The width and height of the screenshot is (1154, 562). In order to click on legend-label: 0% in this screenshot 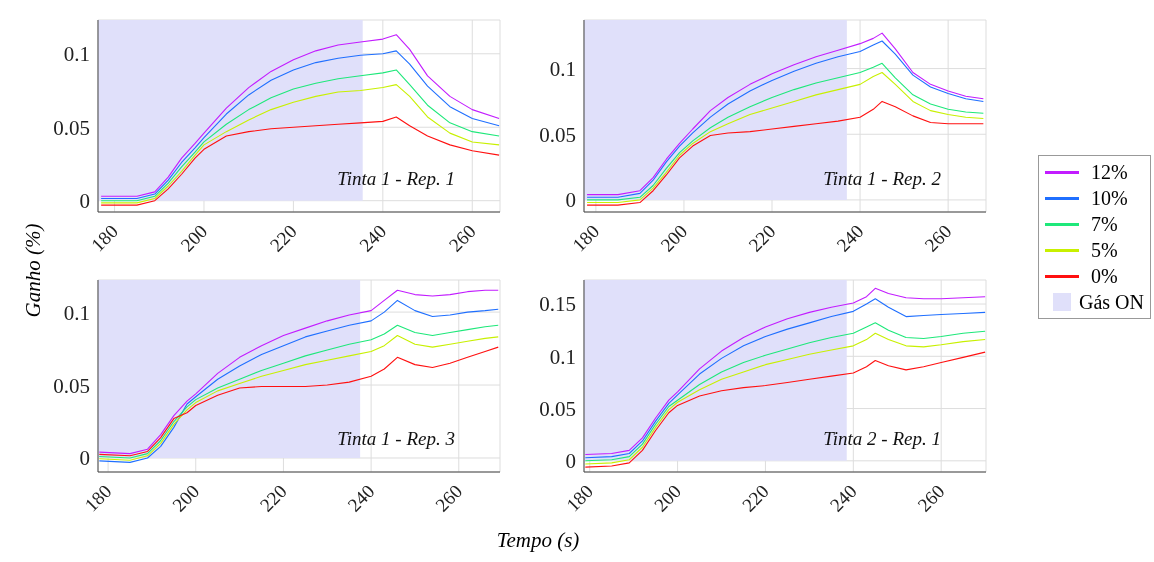, I will do `click(1104, 276)`.